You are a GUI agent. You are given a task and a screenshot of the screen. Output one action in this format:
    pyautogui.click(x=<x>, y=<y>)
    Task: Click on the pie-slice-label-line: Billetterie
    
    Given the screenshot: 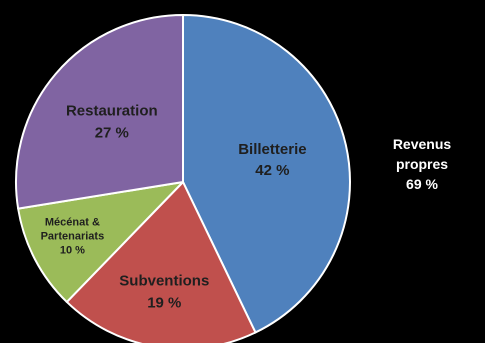 What is the action you would take?
    pyautogui.click(x=272, y=149)
    